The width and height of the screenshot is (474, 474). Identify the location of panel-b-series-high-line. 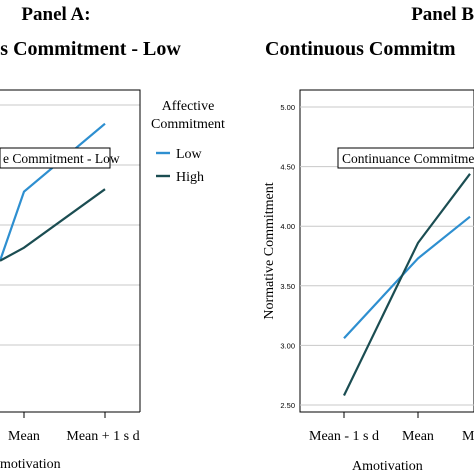
(407, 284).